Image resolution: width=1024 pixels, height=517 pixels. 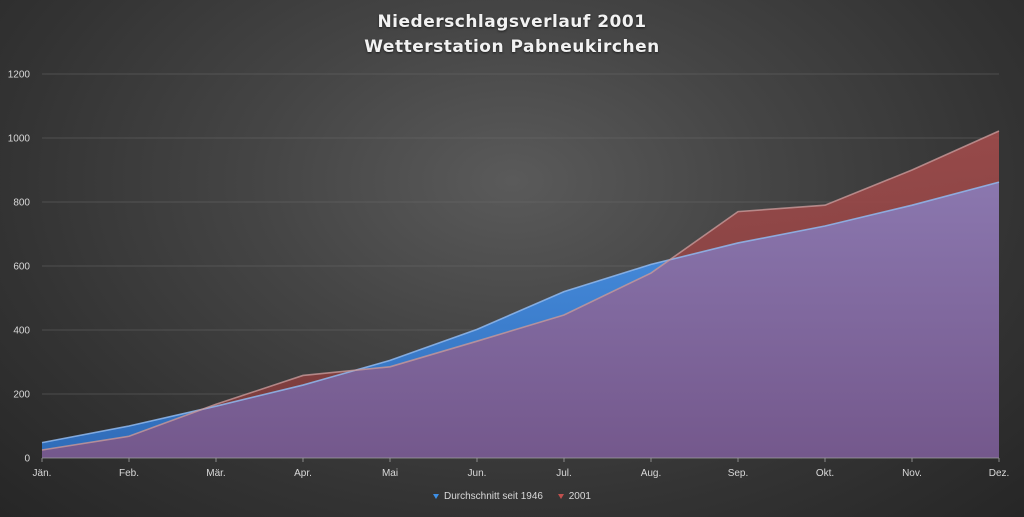 What do you see at coordinates (825, 473) in the screenshot?
I see `x-tick-label: Okt.` at bounding box center [825, 473].